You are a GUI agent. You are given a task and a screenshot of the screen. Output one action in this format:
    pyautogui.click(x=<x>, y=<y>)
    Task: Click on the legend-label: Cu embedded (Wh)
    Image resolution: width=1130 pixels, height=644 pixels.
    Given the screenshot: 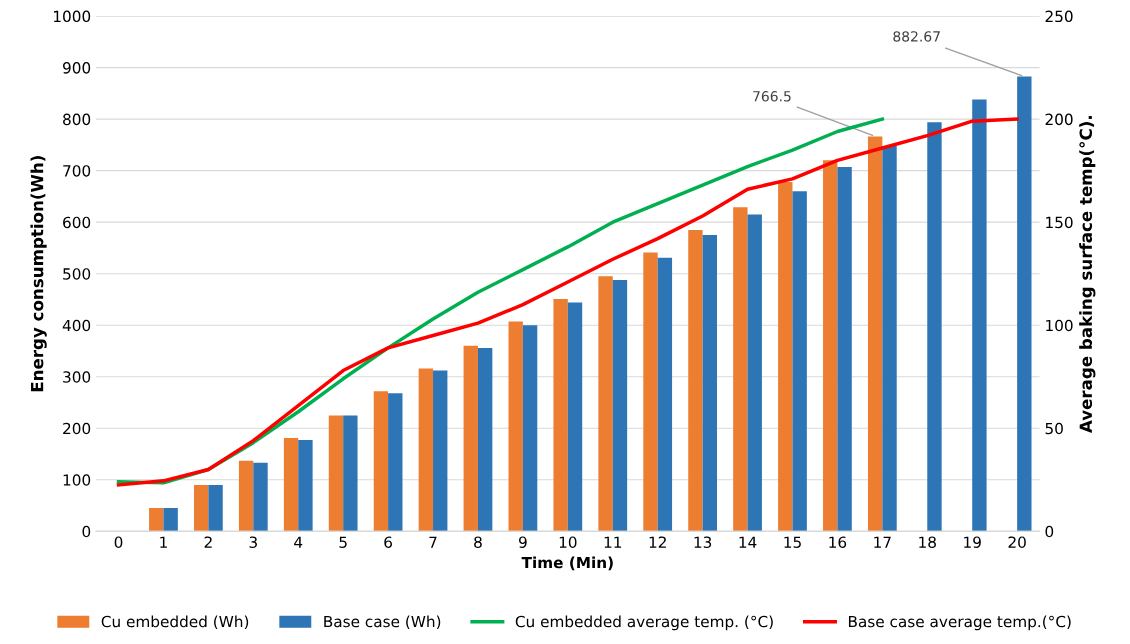 What is the action you would take?
    pyautogui.click(x=175, y=622)
    